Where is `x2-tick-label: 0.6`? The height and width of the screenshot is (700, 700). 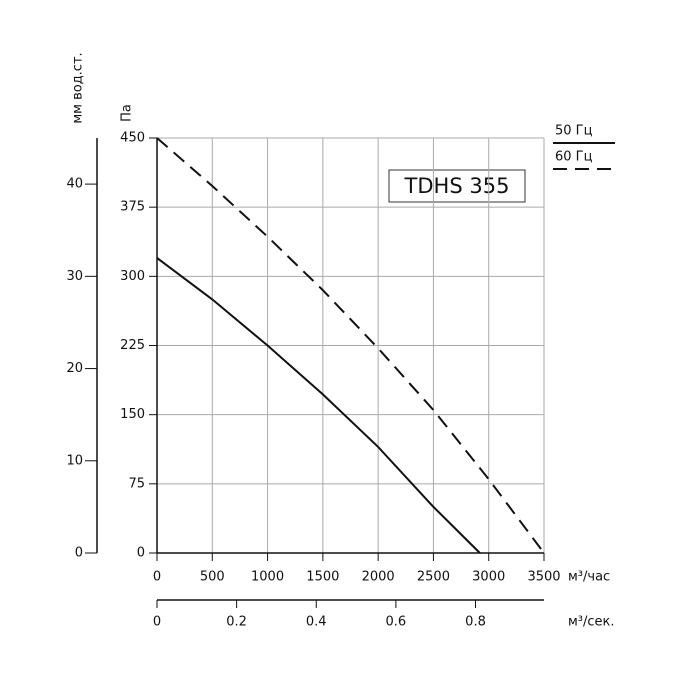 x2-tick-label: 0.6 is located at coordinates (396, 622).